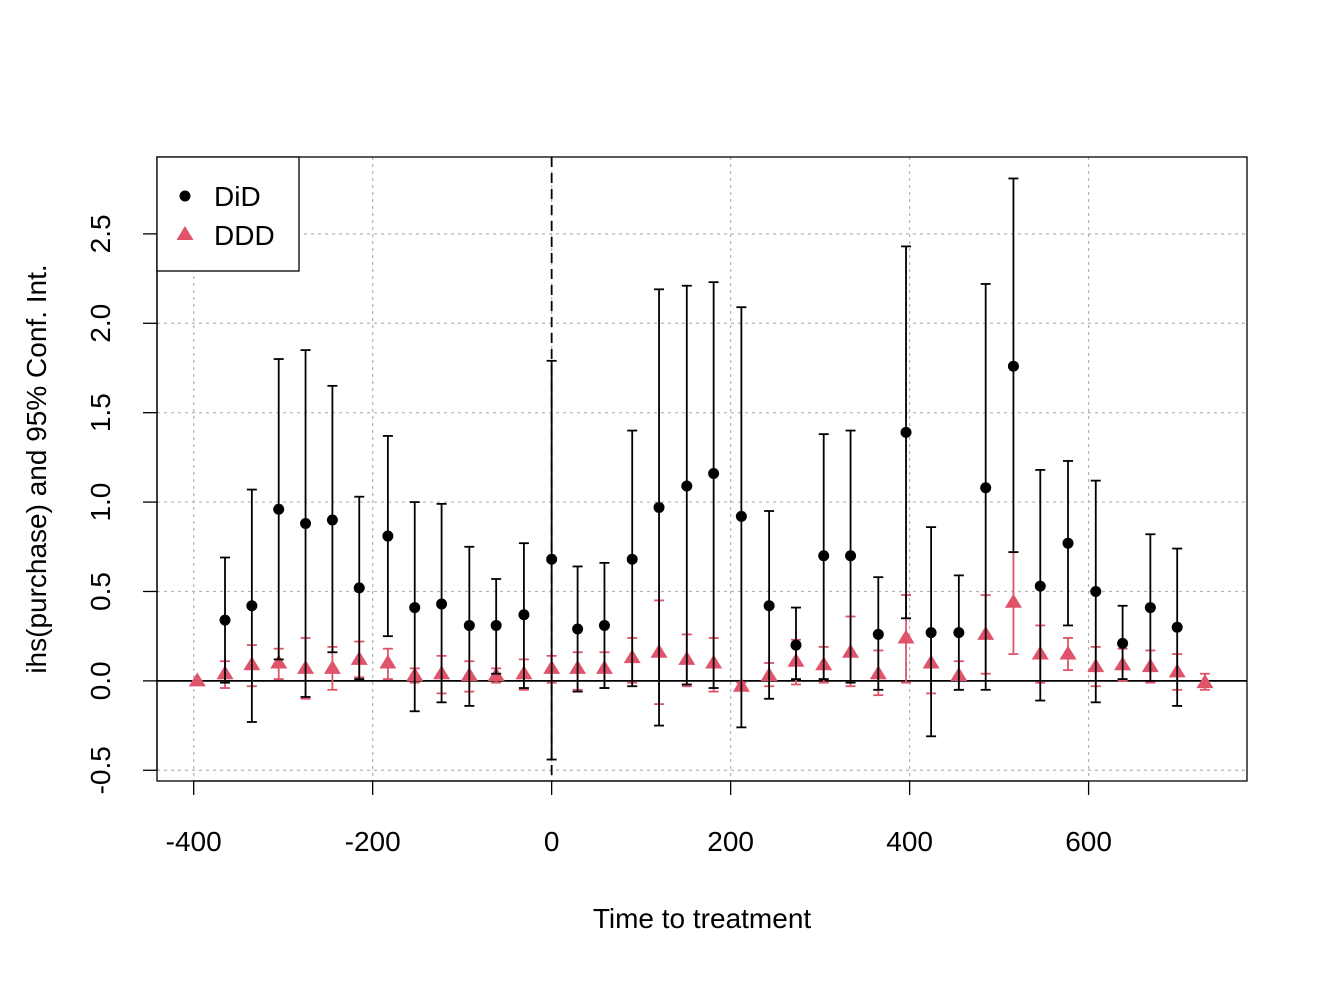 This screenshot has width=1328, height=983. What do you see at coordinates (100, 591) in the screenshot?
I see `y-tick-label: 0.5` at bounding box center [100, 591].